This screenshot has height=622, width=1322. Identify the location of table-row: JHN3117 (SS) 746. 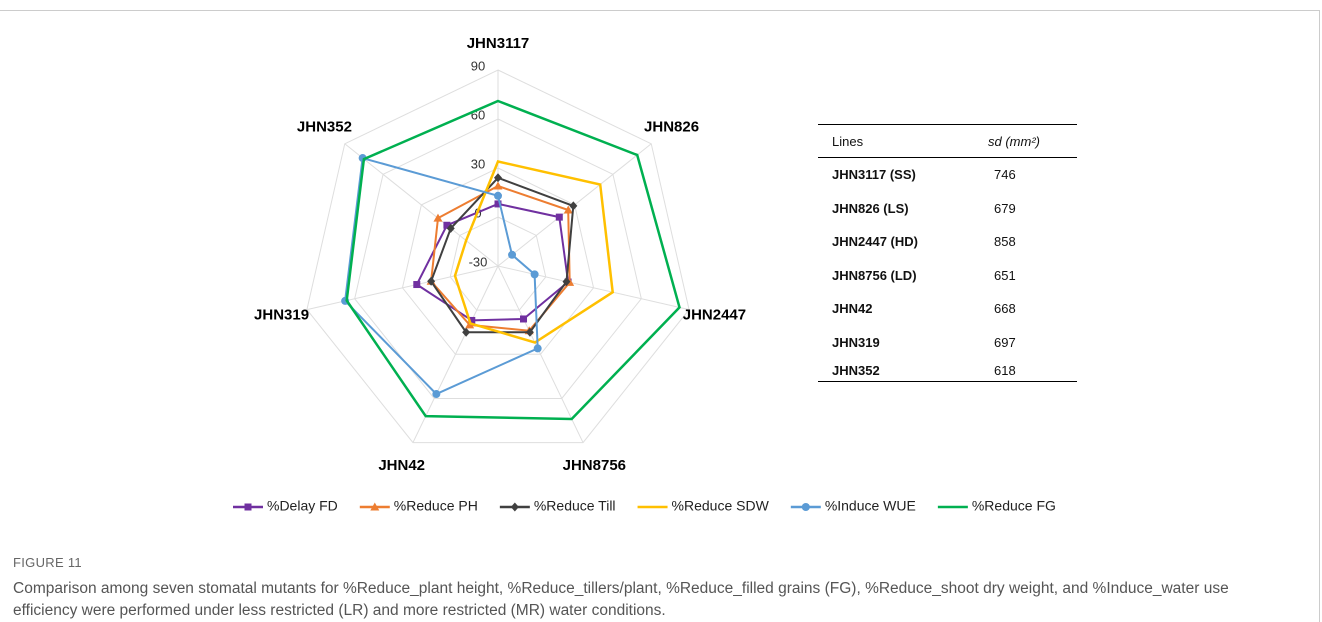
(947, 175).